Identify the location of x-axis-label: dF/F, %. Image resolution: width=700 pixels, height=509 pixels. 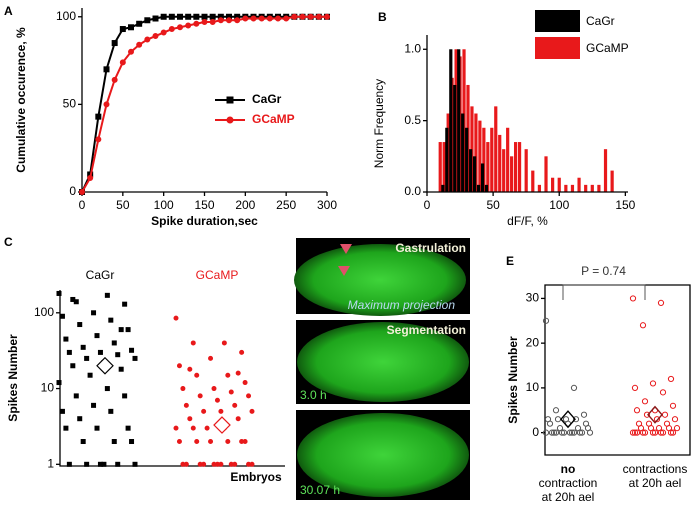
(527, 221).